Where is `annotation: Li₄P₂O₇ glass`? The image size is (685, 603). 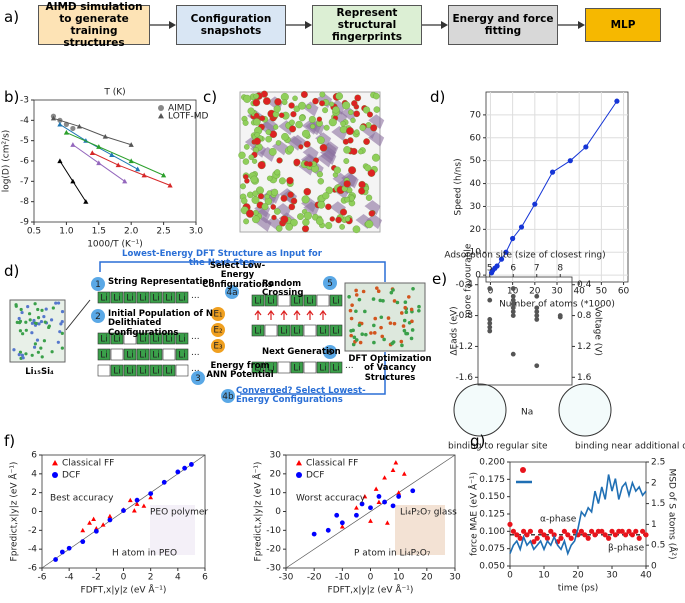 annotation: Li₄P₂O₇ glass is located at coordinates (428, 513).